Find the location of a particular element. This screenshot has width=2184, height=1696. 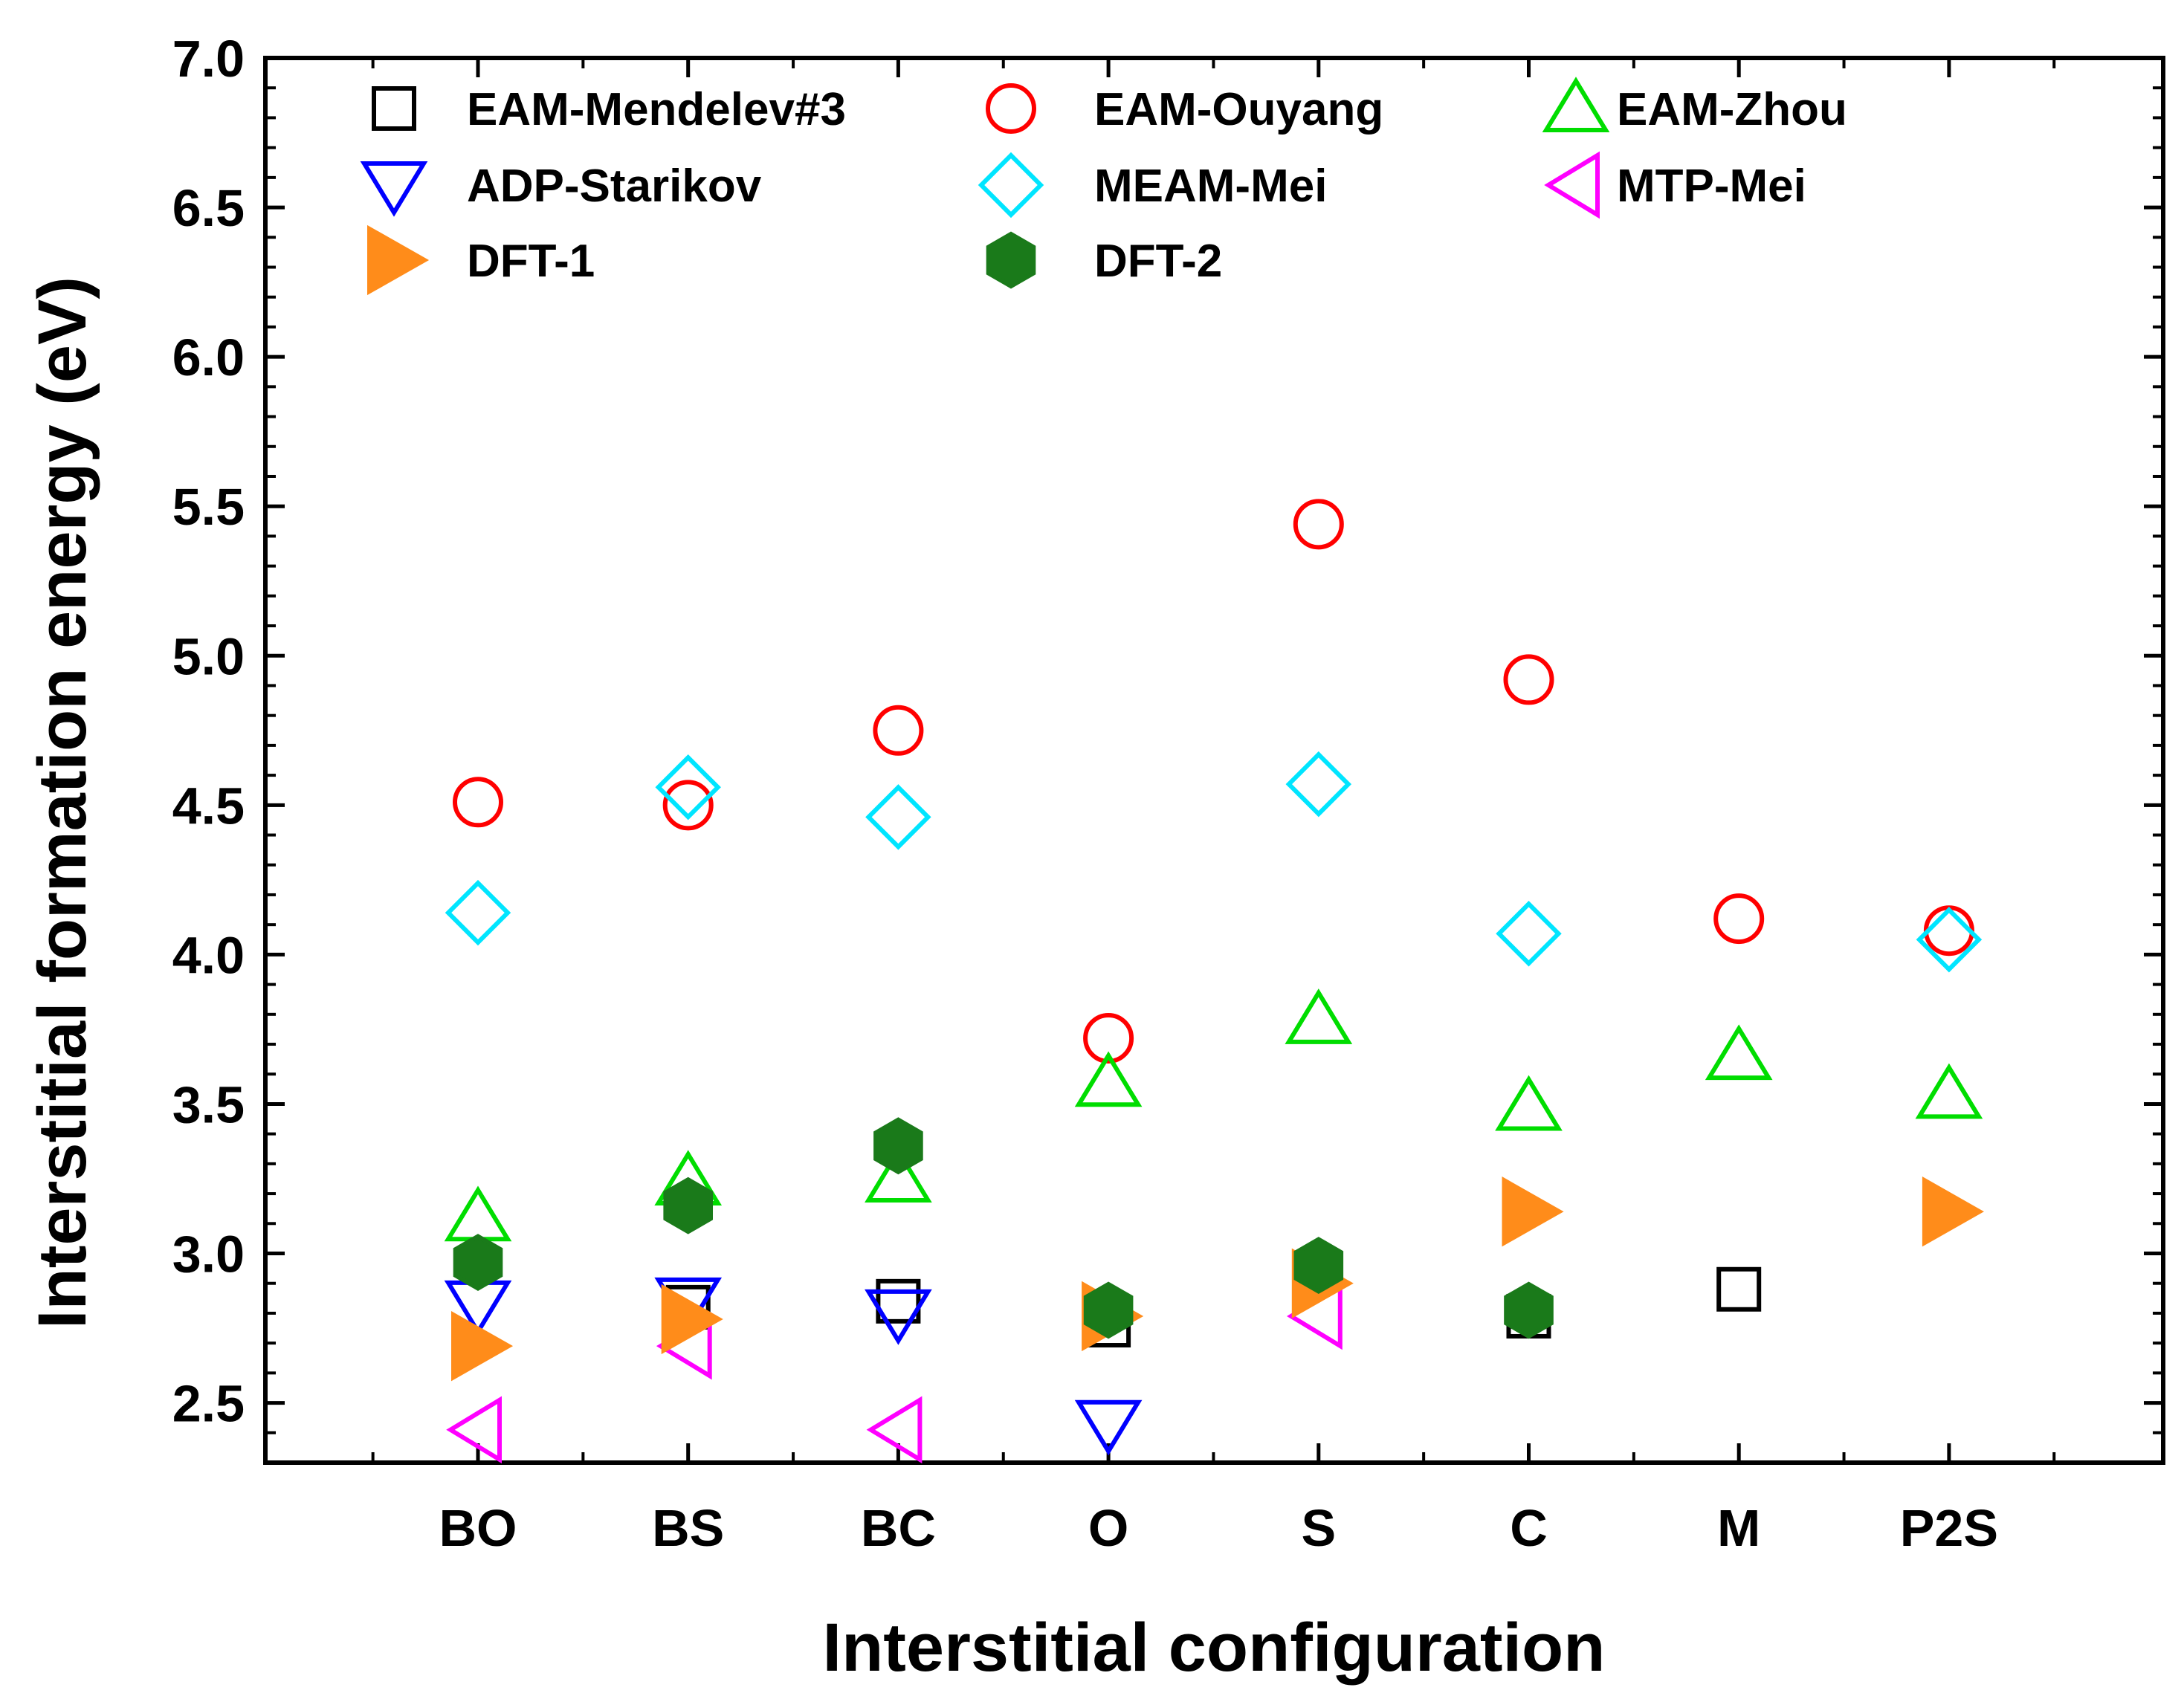

y-axis-title: Interstitial formation energy (eV) is located at coordinates (63, 802).